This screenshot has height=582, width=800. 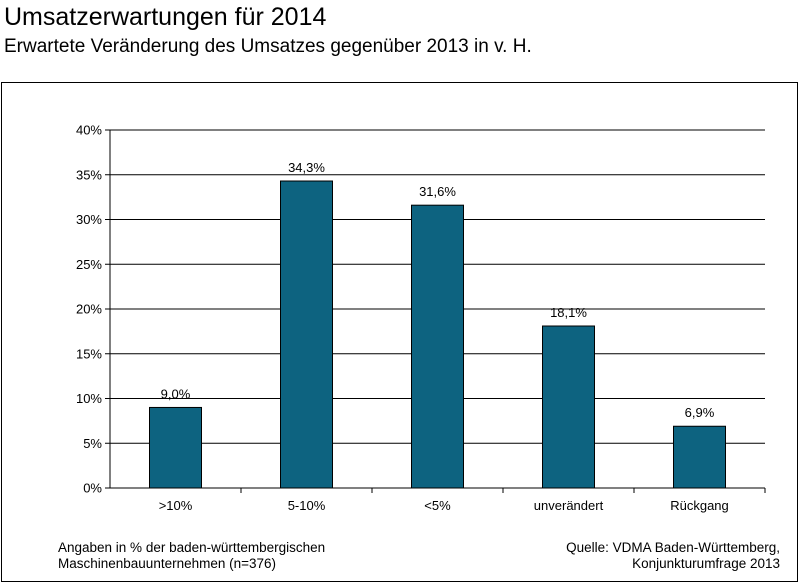 What do you see at coordinates (306, 167) in the screenshot?
I see `data-label: 34,3%` at bounding box center [306, 167].